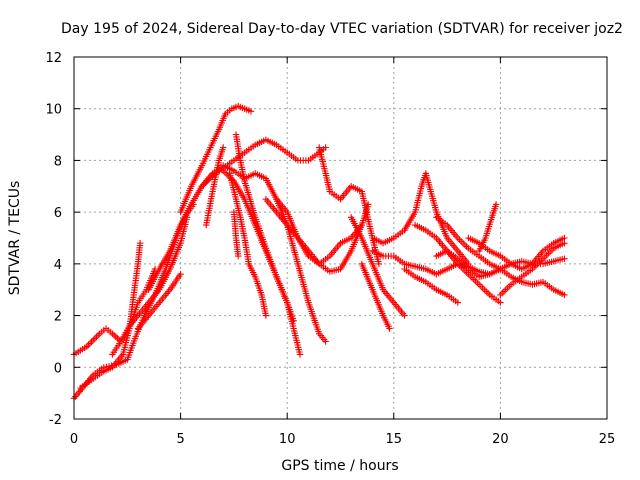  I want to click on x-tick-label: 25, so click(607, 439).